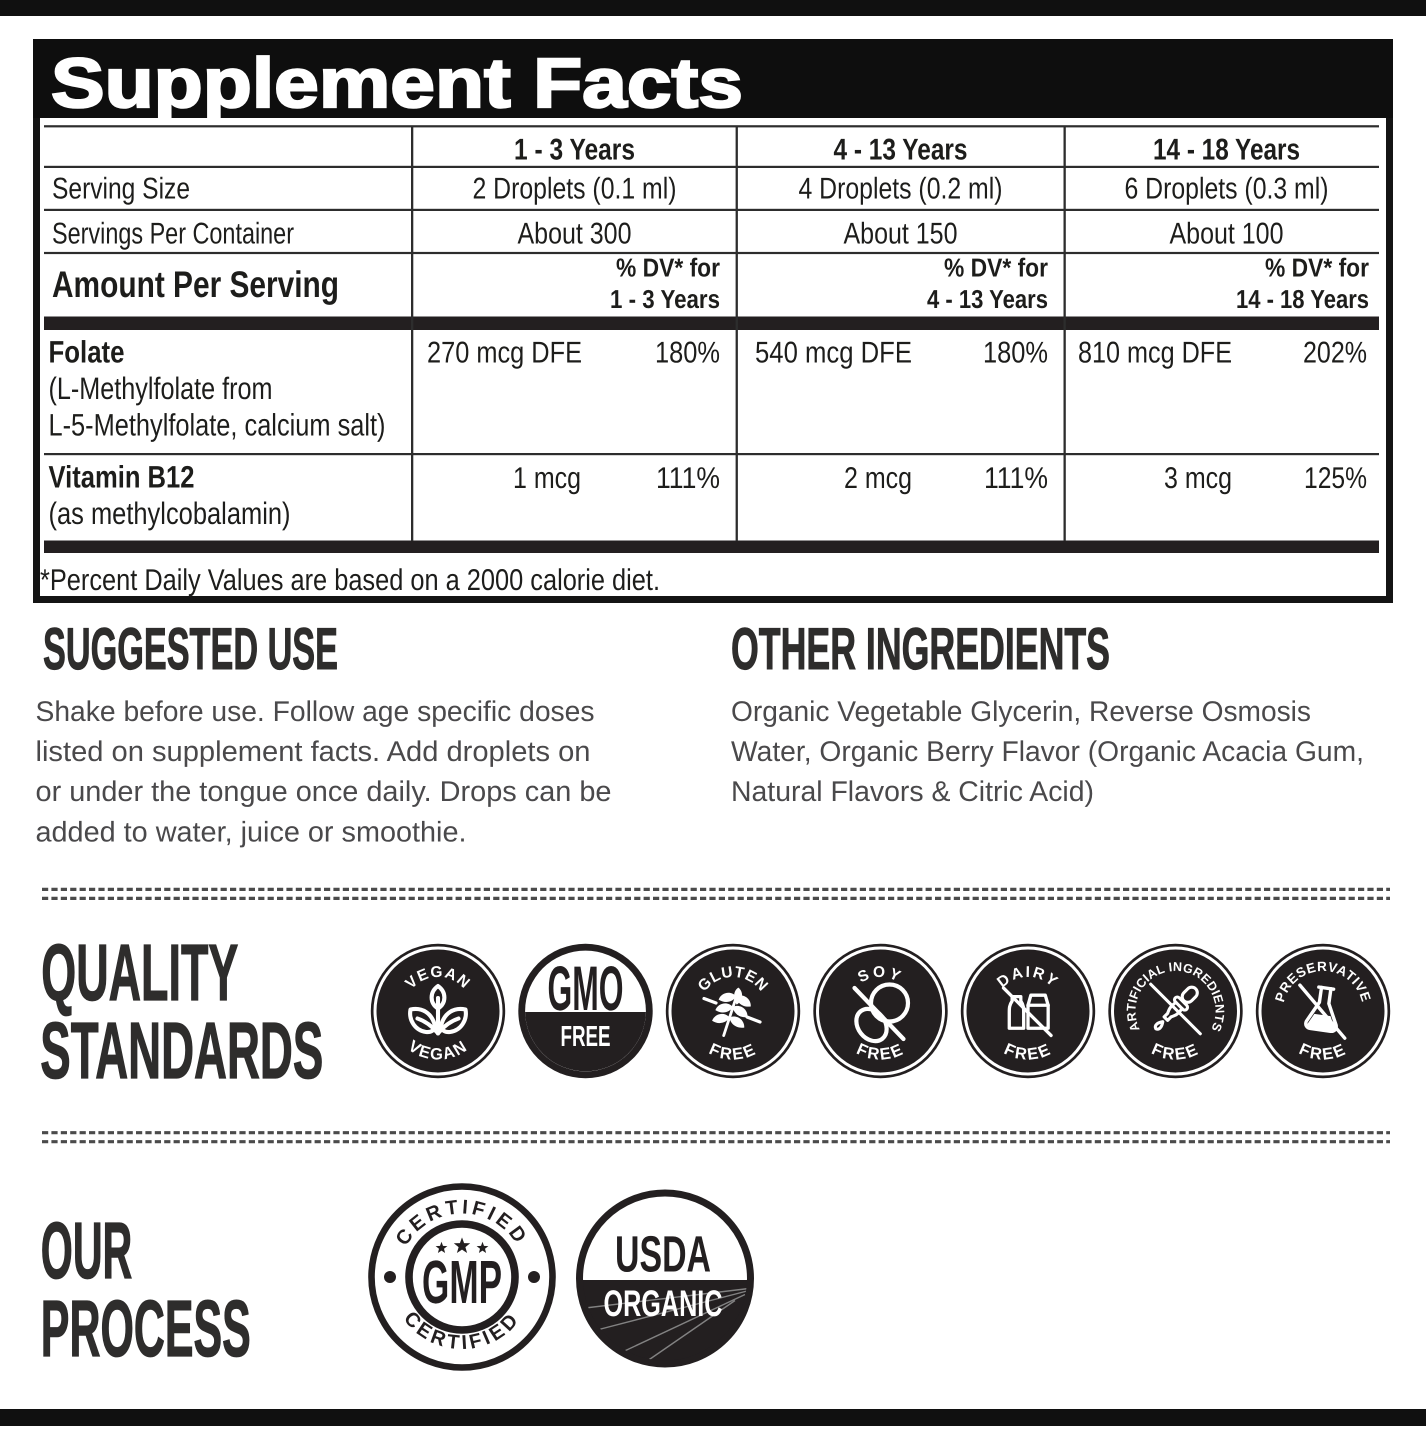 This screenshot has height=1431, width=1426. Describe the element at coordinates (195, 284) in the screenshot. I see `svg-text: Amount Per Serving` at that location.